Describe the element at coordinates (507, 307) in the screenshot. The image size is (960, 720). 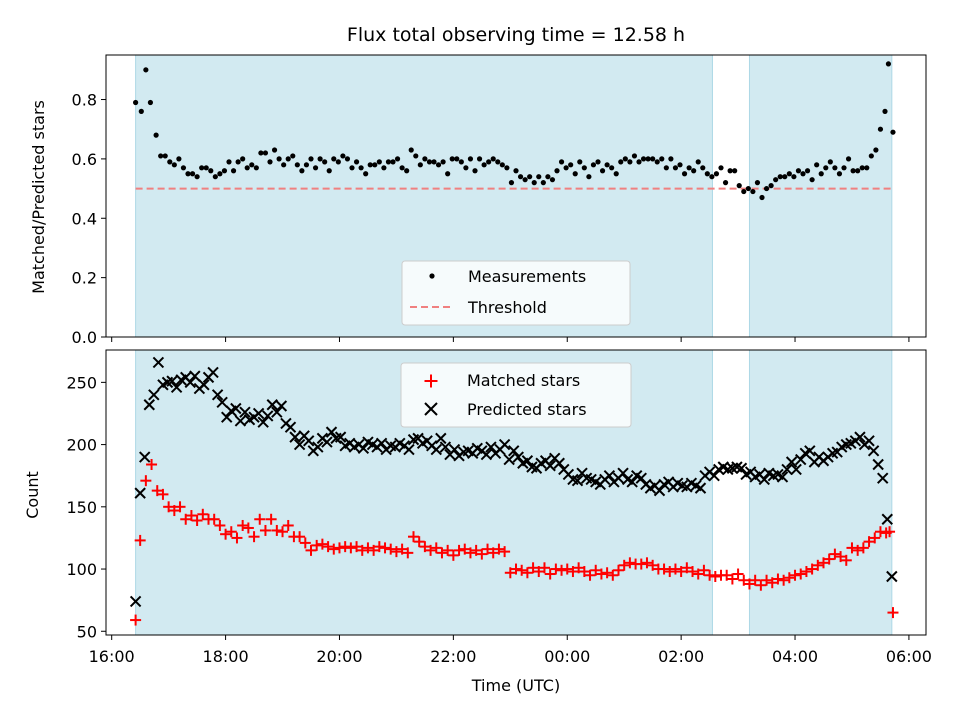
I see `legend-label-threshold: Threshold` at that location.